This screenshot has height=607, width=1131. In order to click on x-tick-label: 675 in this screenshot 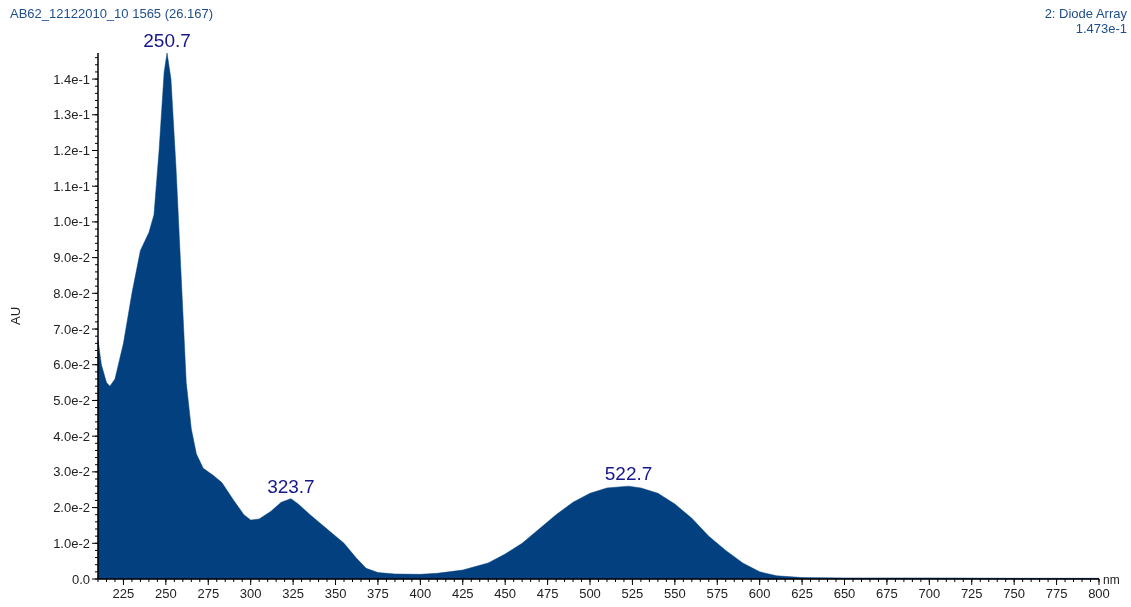, I will do `click(887, 593)`.